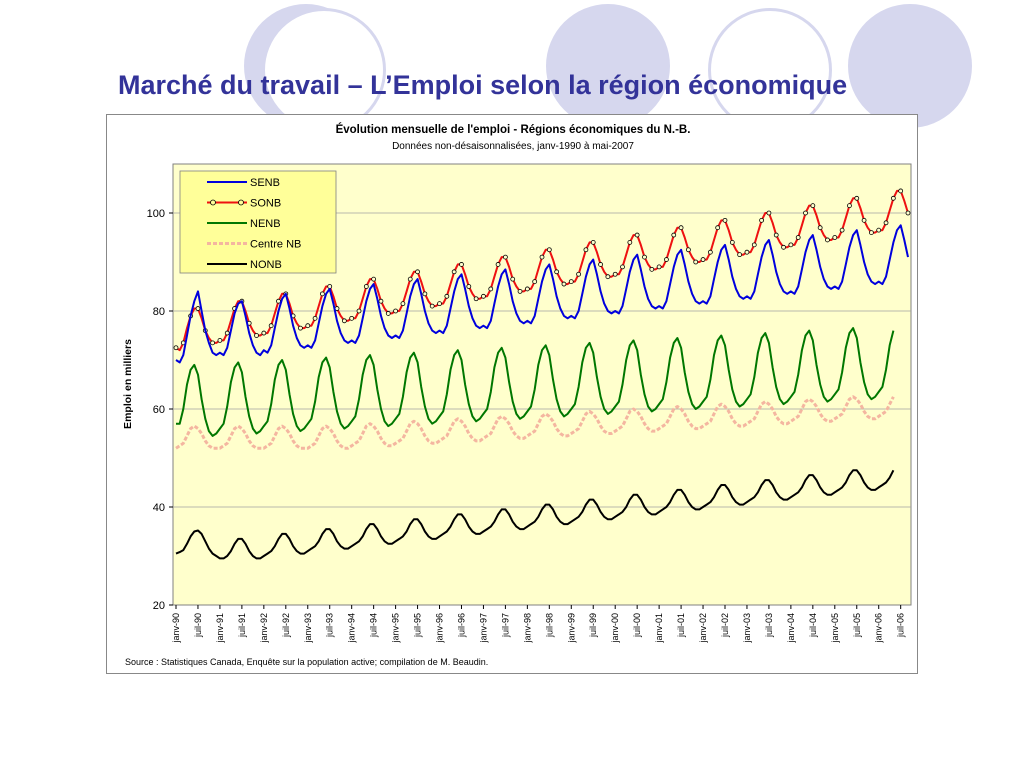 Image resolution: width=1024 pixels, height=768 pixels. Describe the element at coordinates (352, 628) in the screenshot. I see `x-tick-label: janv-94` at that location.